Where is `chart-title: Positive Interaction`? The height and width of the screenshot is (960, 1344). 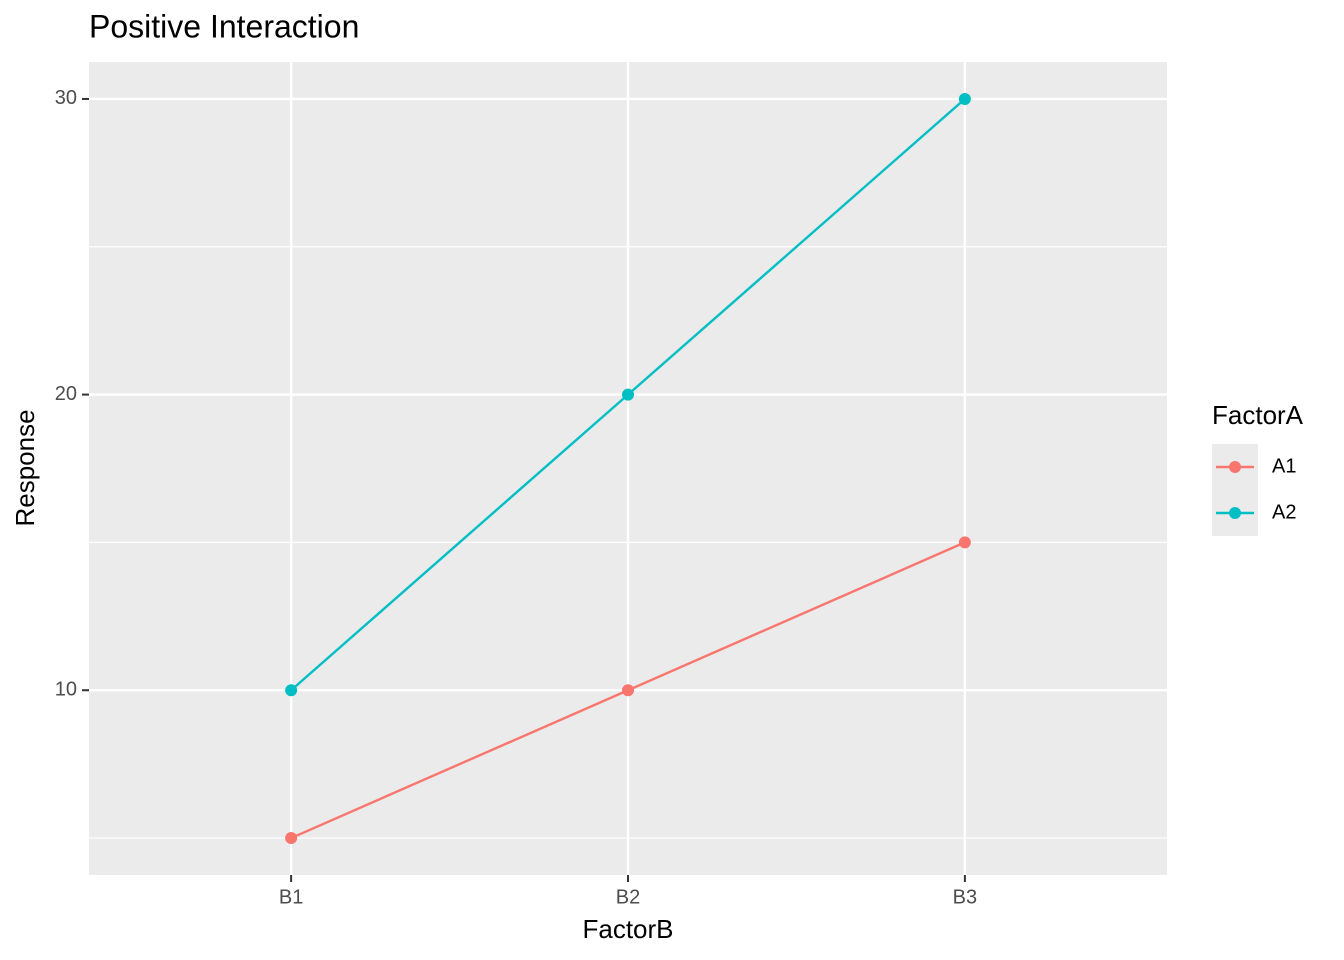
chart-title: Positive Interaction is located at coordinates (224, 26).